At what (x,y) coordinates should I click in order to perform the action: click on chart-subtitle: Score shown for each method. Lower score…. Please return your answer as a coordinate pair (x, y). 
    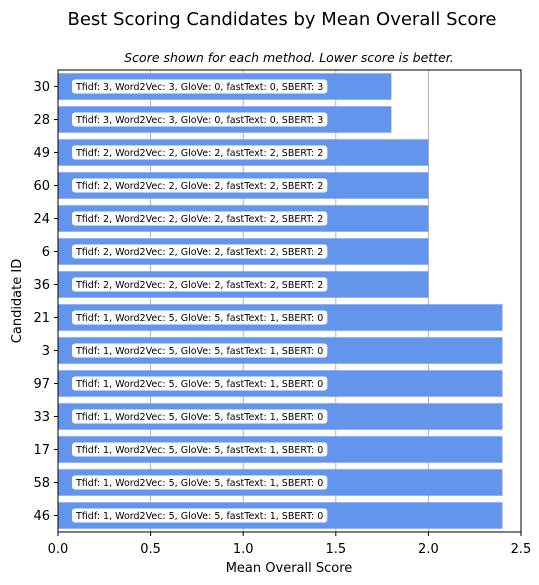
    Looking at the image, I should click on (288, 57).